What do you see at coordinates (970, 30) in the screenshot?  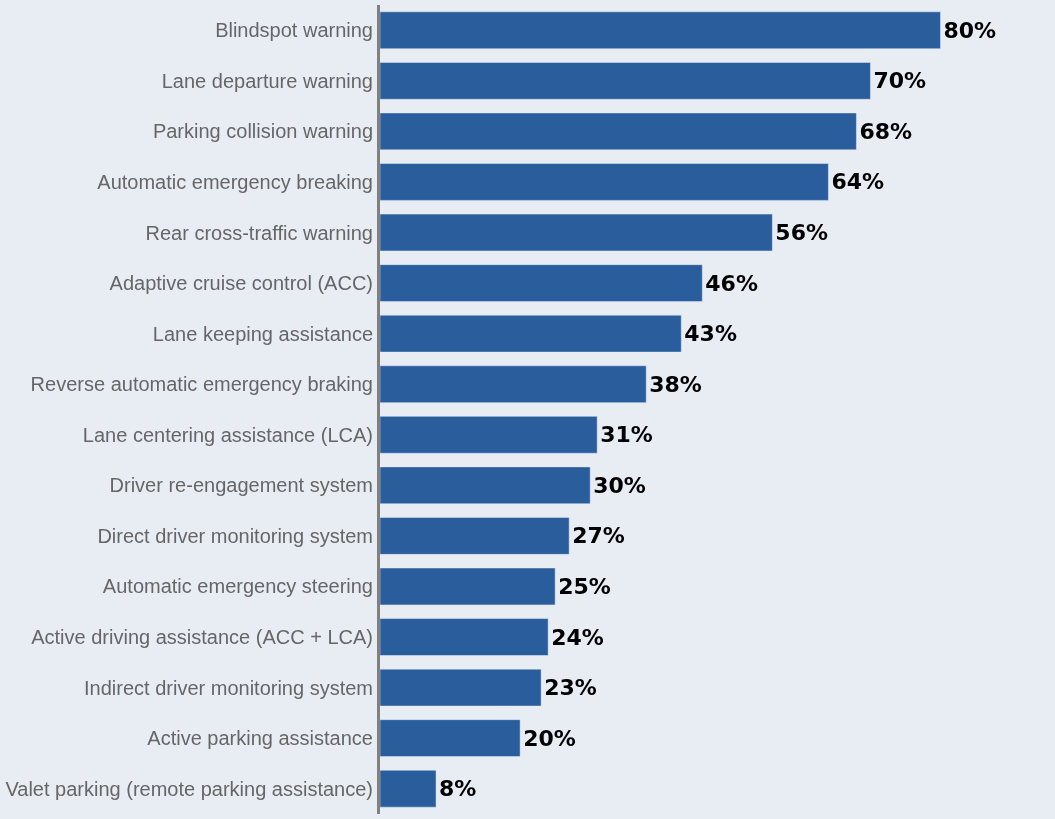 I see `data-label: 80%` at bounding box center [970, 30].